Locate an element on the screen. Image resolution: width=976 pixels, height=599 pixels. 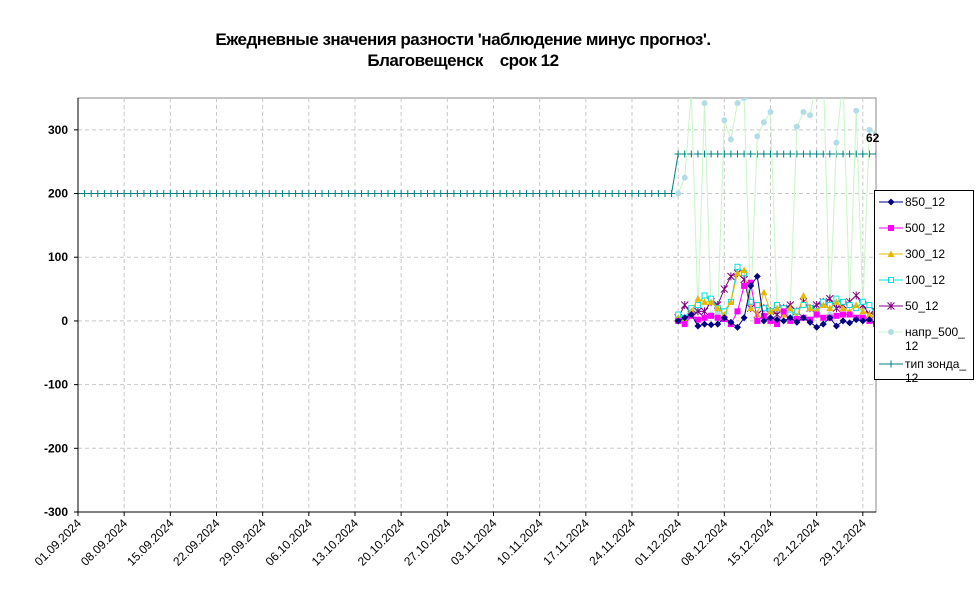
x-tick-label: 20.10.2024 is located at coordinates (381, 542).